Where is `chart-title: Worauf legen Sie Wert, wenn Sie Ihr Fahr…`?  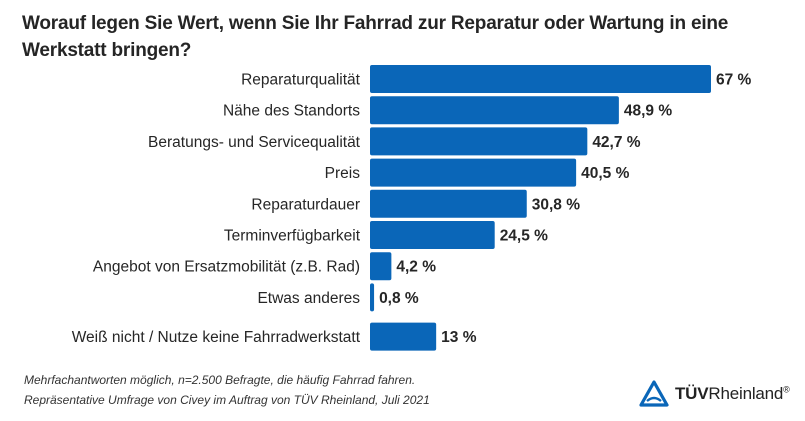
chart-title: Worauf legen Sie Wert, wenn Sie Ihr Fahr… is located at coordinates (375, 37).